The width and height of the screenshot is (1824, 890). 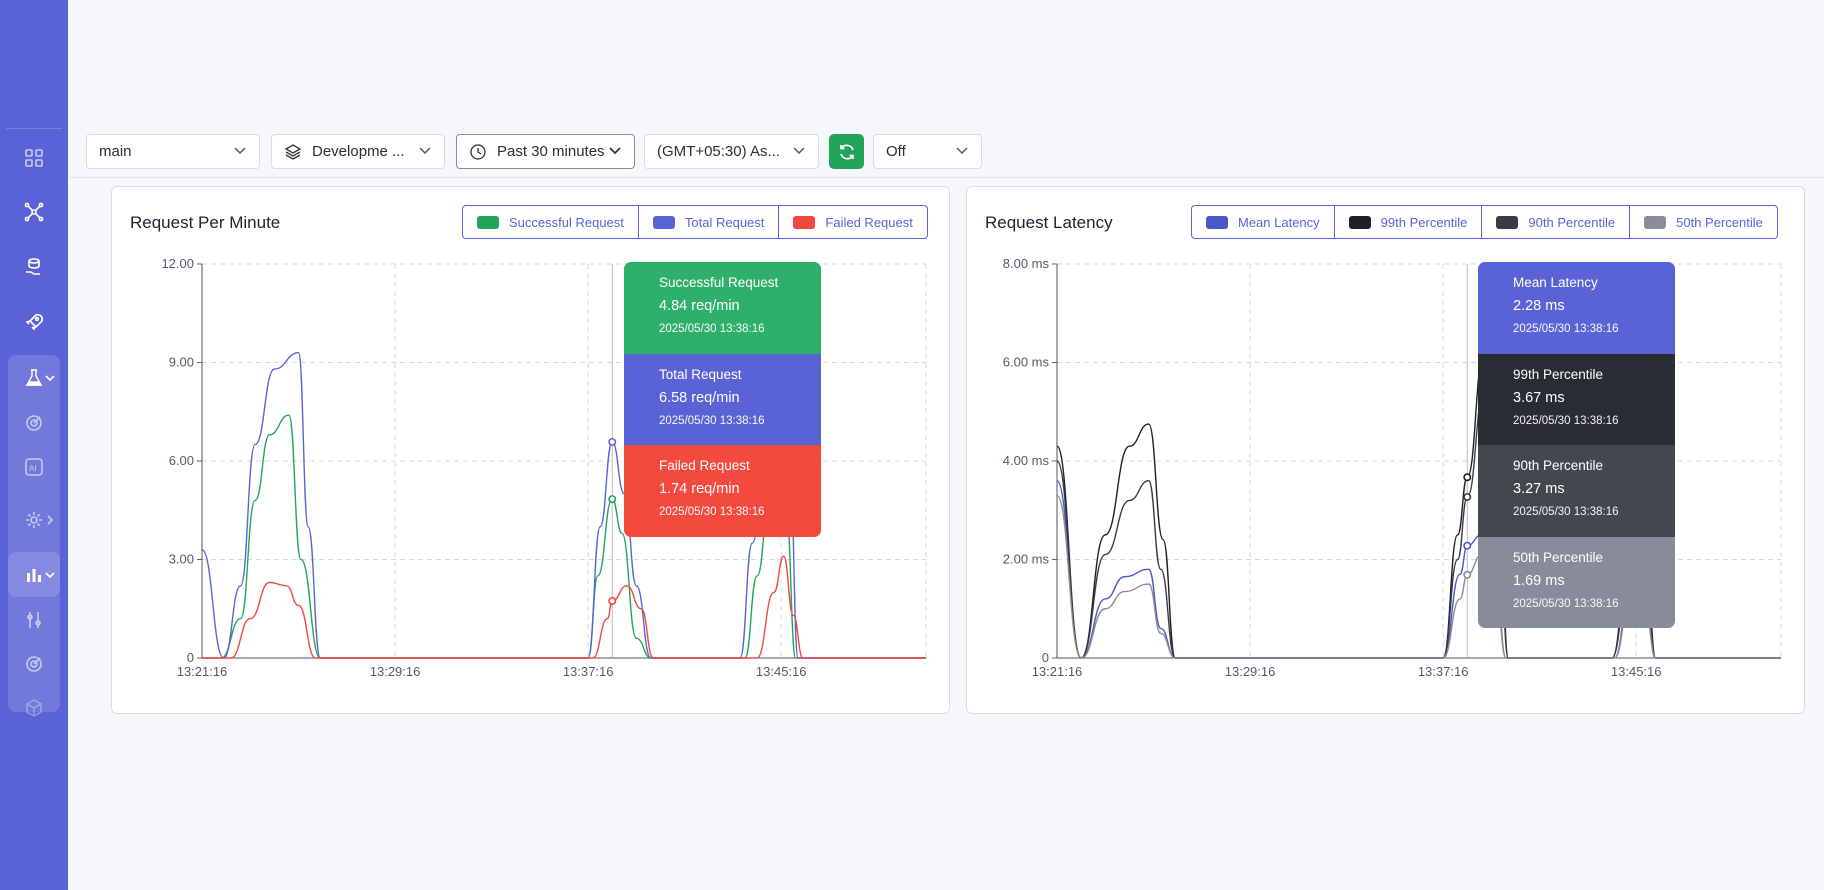 I want to click on panel-title: Request Latency, so click(x=1049, y=222).